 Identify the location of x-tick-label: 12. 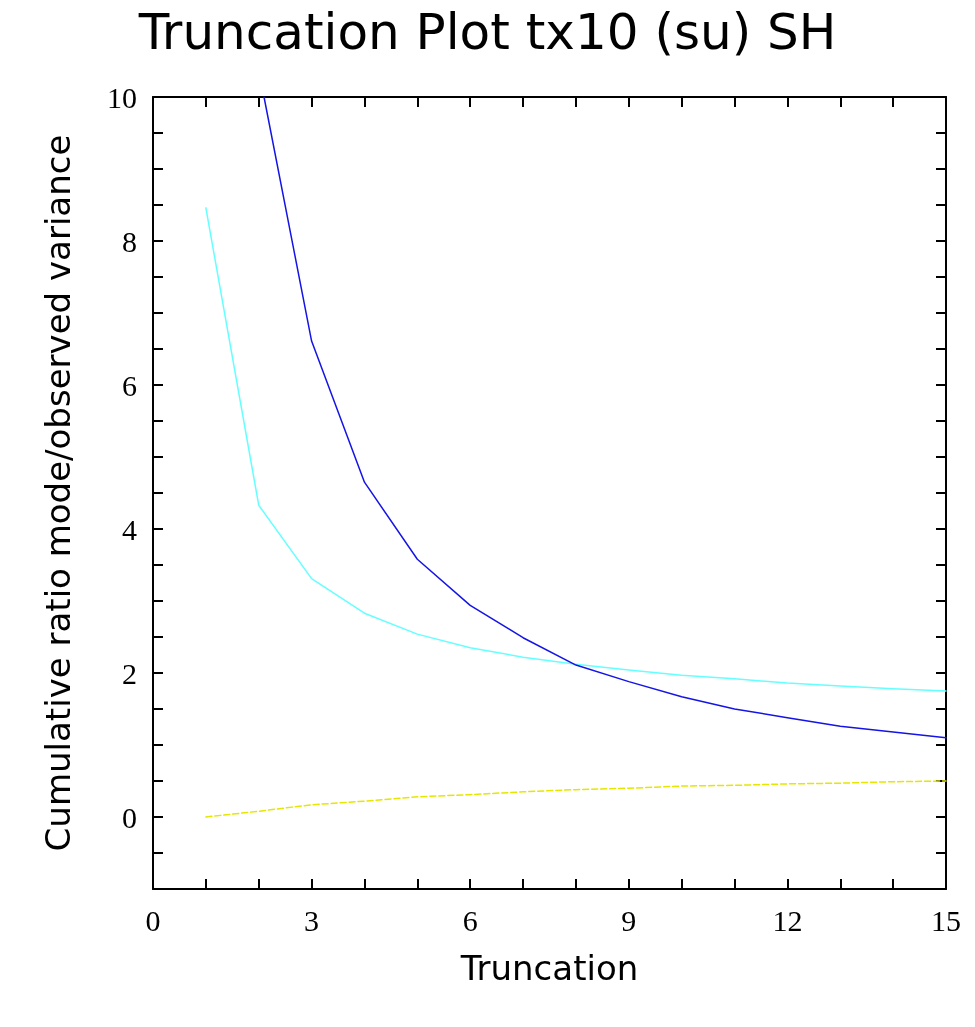
(787, 920).